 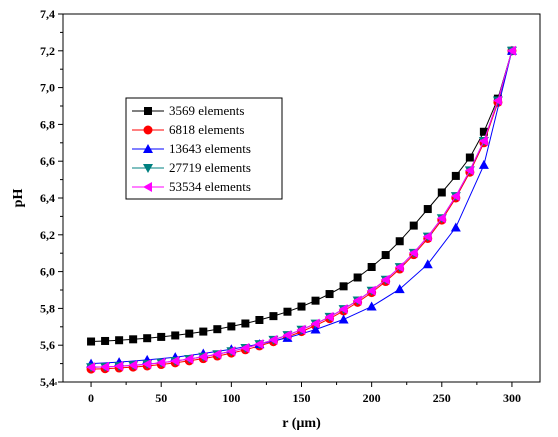 What do you see at coordinates (47, 14) in the screenshot?
I see `y-tick-label: 7,4` at bounding box center [47, 14].